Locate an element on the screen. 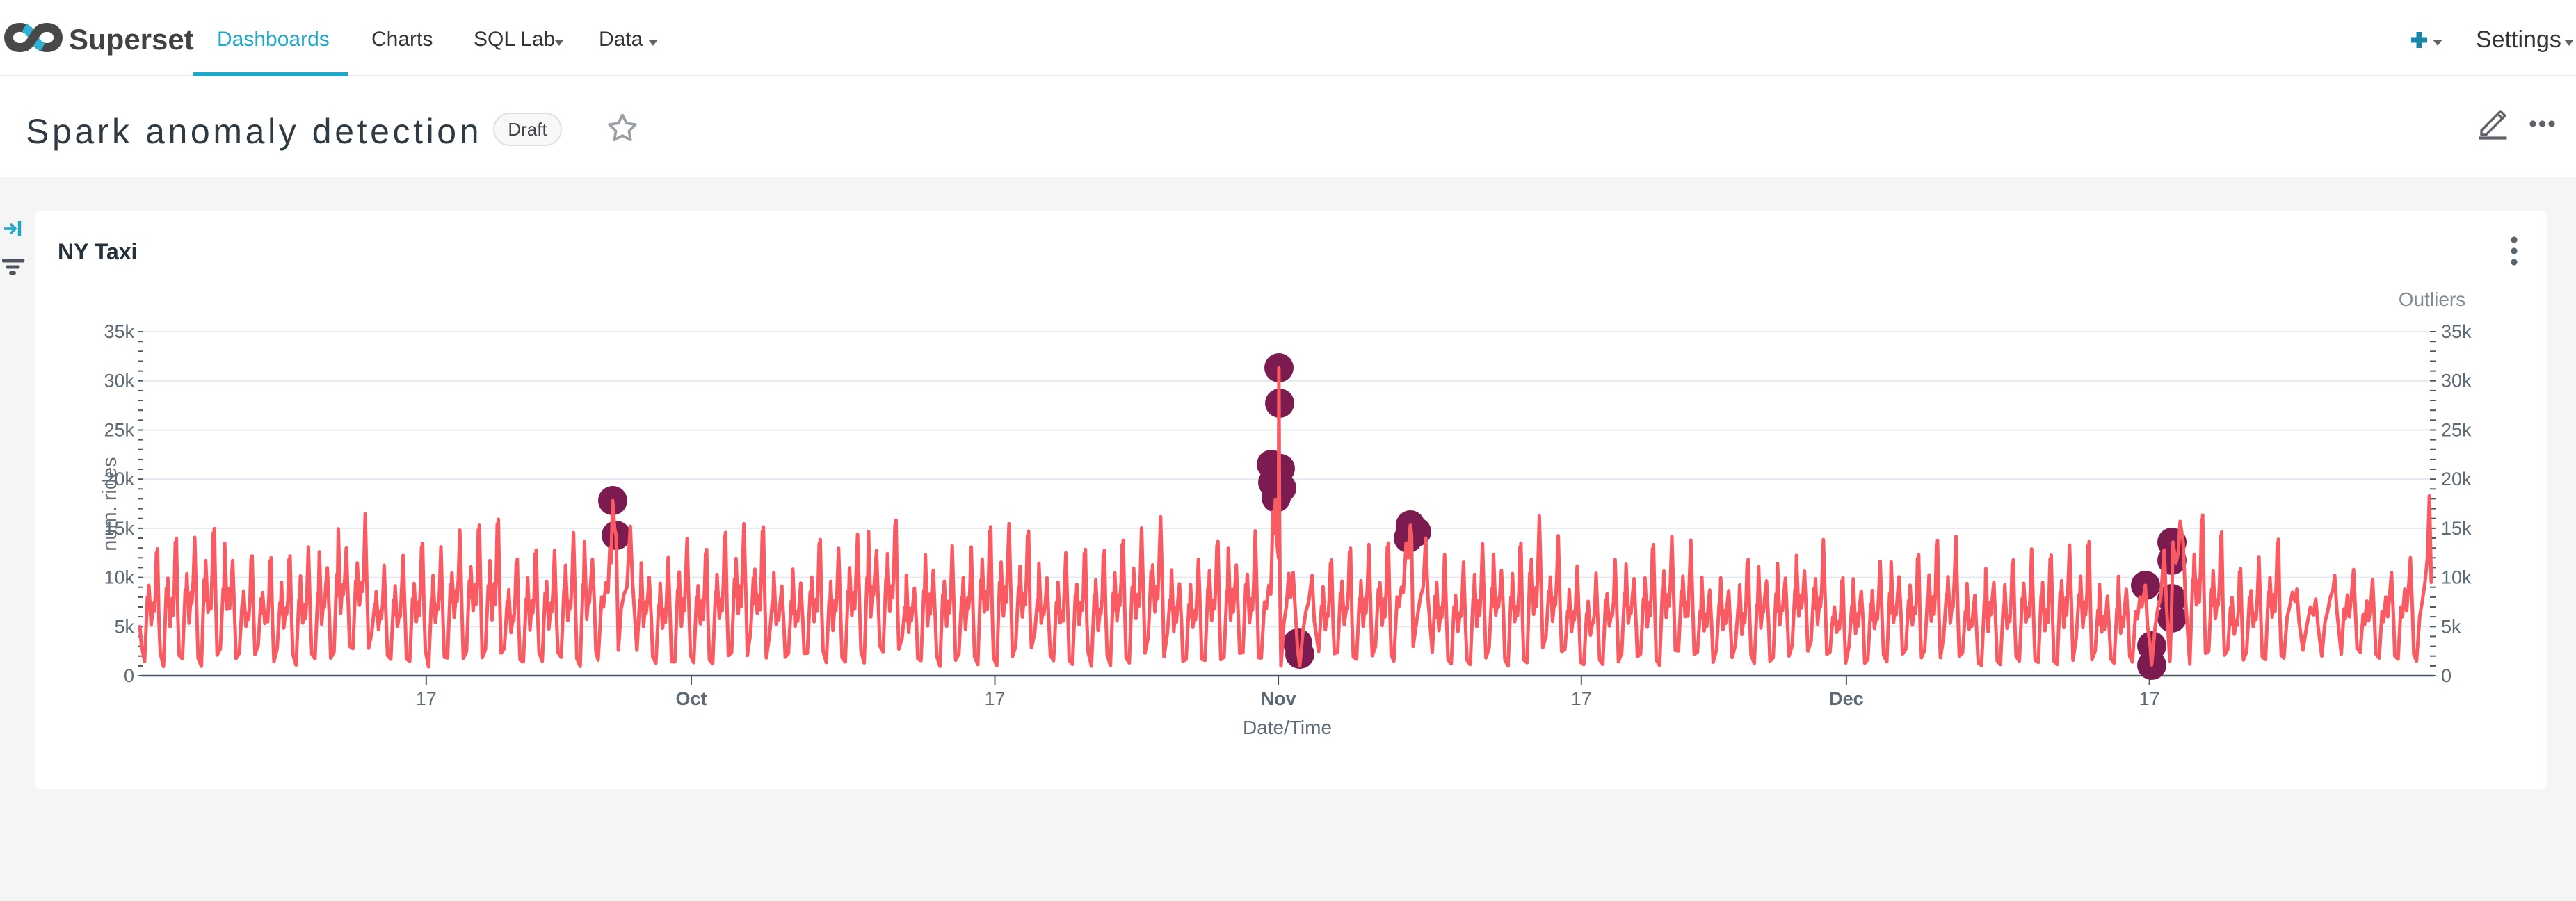  svg-text: Oct is located at coordinates (691, 698).